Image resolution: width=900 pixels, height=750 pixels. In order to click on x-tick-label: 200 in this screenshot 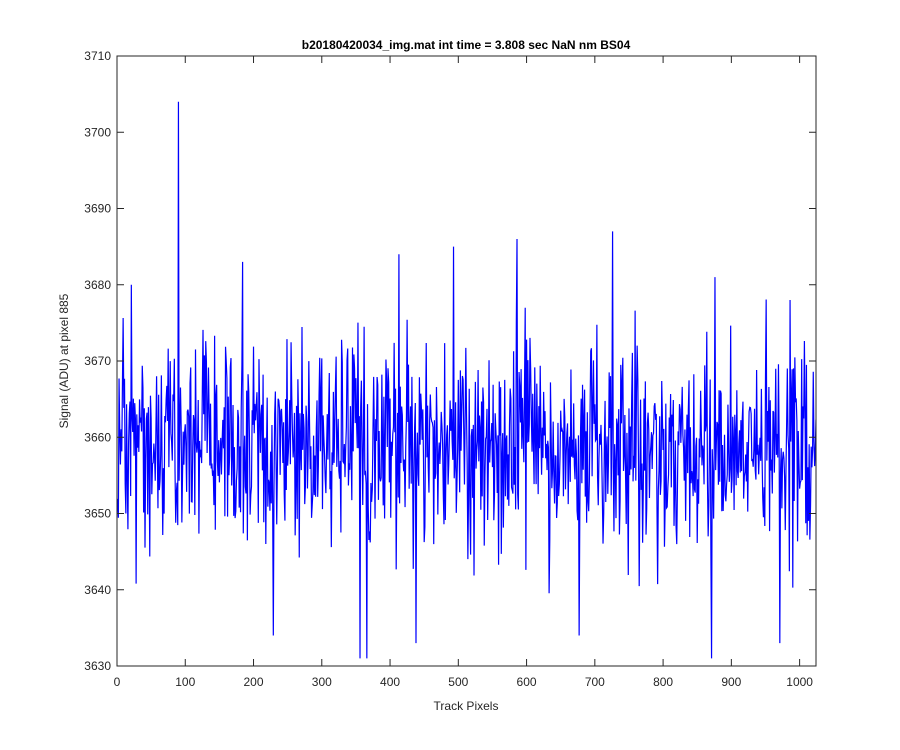, I will do `click(254, 682)`.